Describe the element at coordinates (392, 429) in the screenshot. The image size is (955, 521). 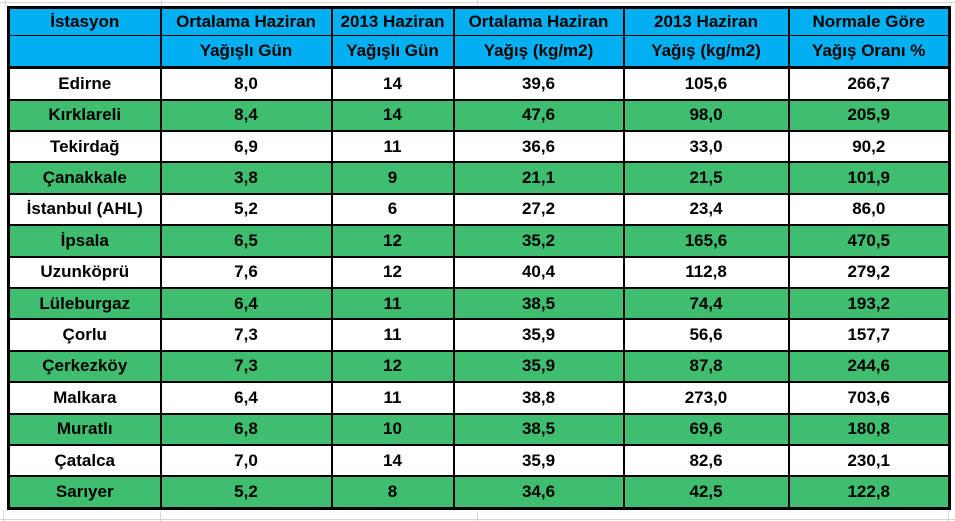
I see `value-cell: 10` at that location.